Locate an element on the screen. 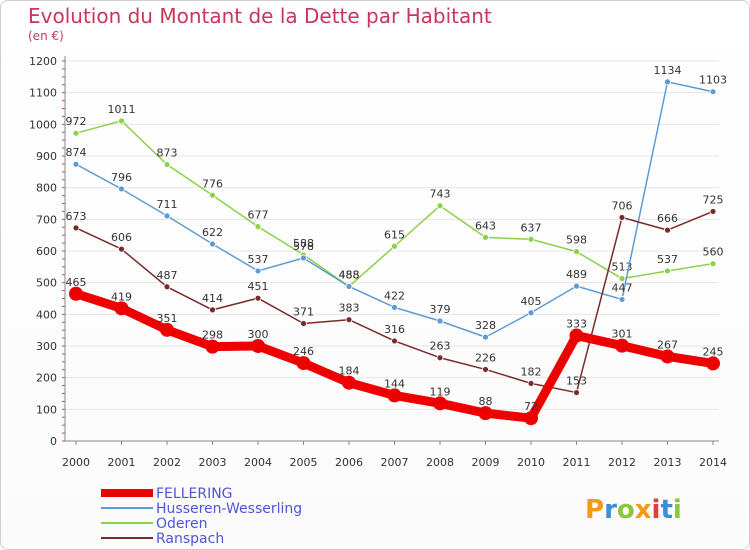  data-label: 184 is located at coordinates (349, 371).